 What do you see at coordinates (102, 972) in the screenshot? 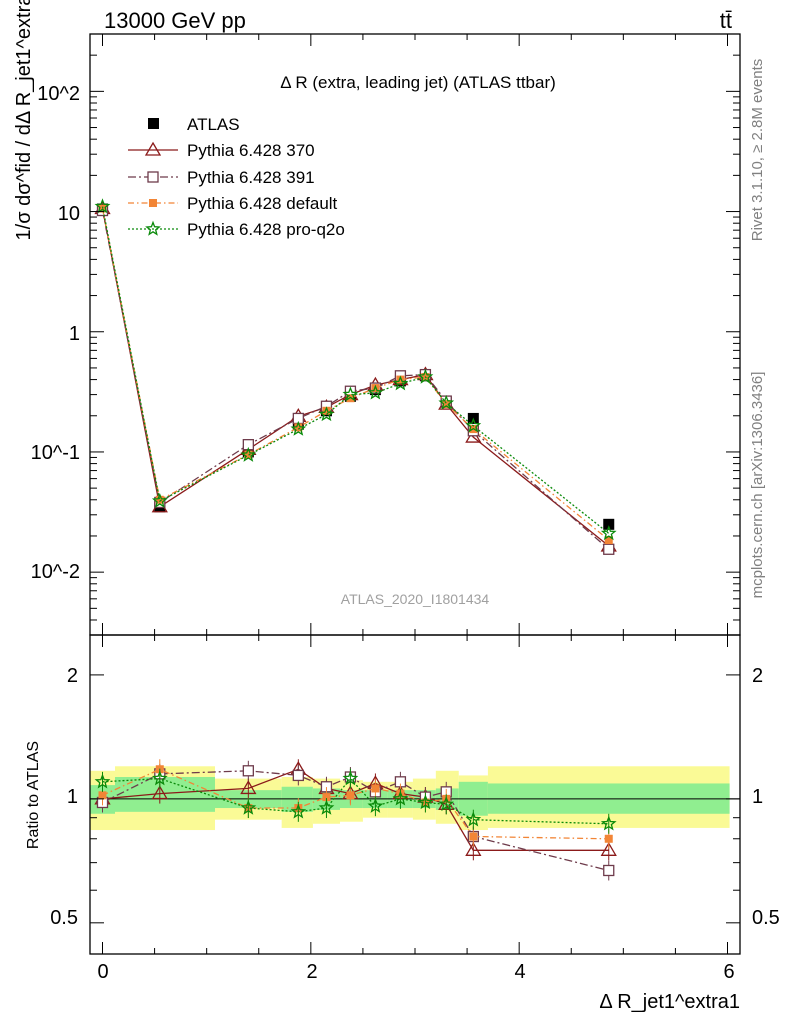
I see `x-tick-label-0: 0` at bounding box center [102, 972].